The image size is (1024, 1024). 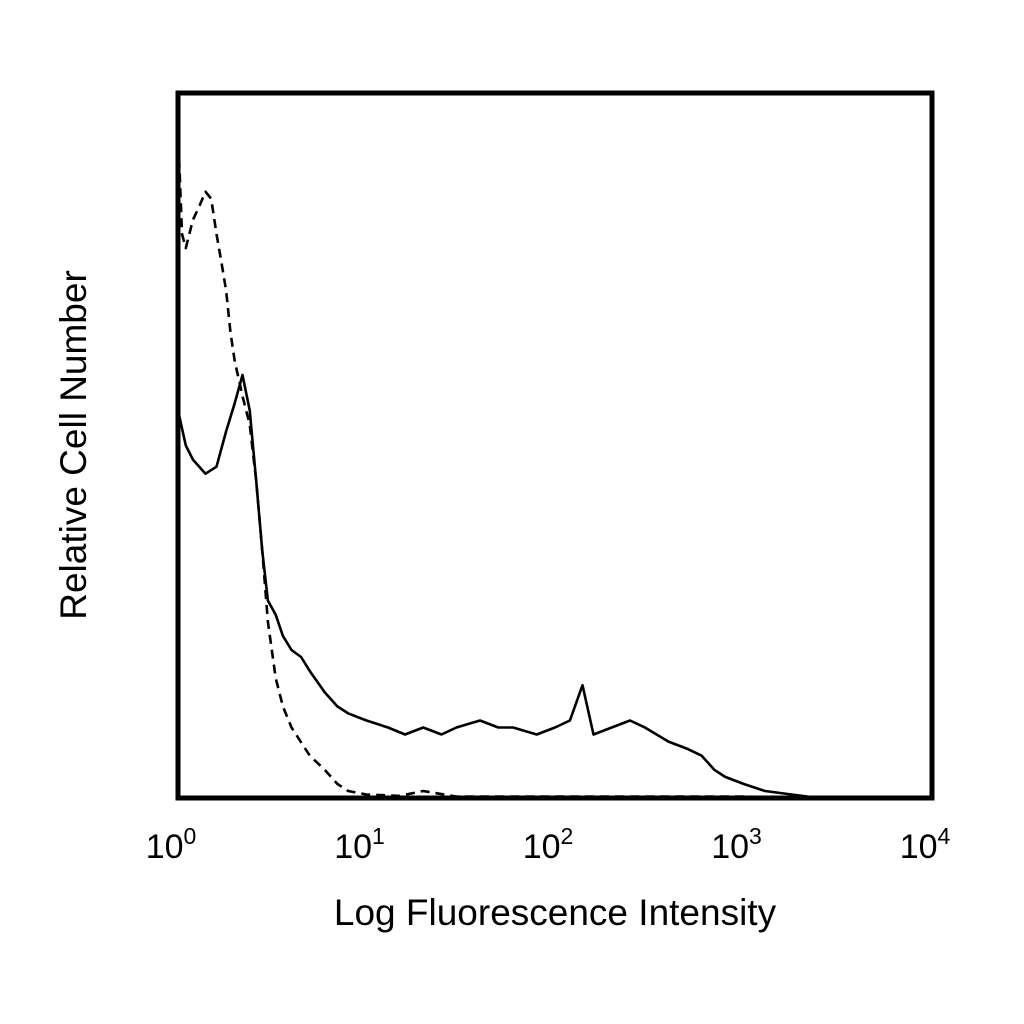 I want to click on x-tick-label: 10¹, so click(x=359, y=844).